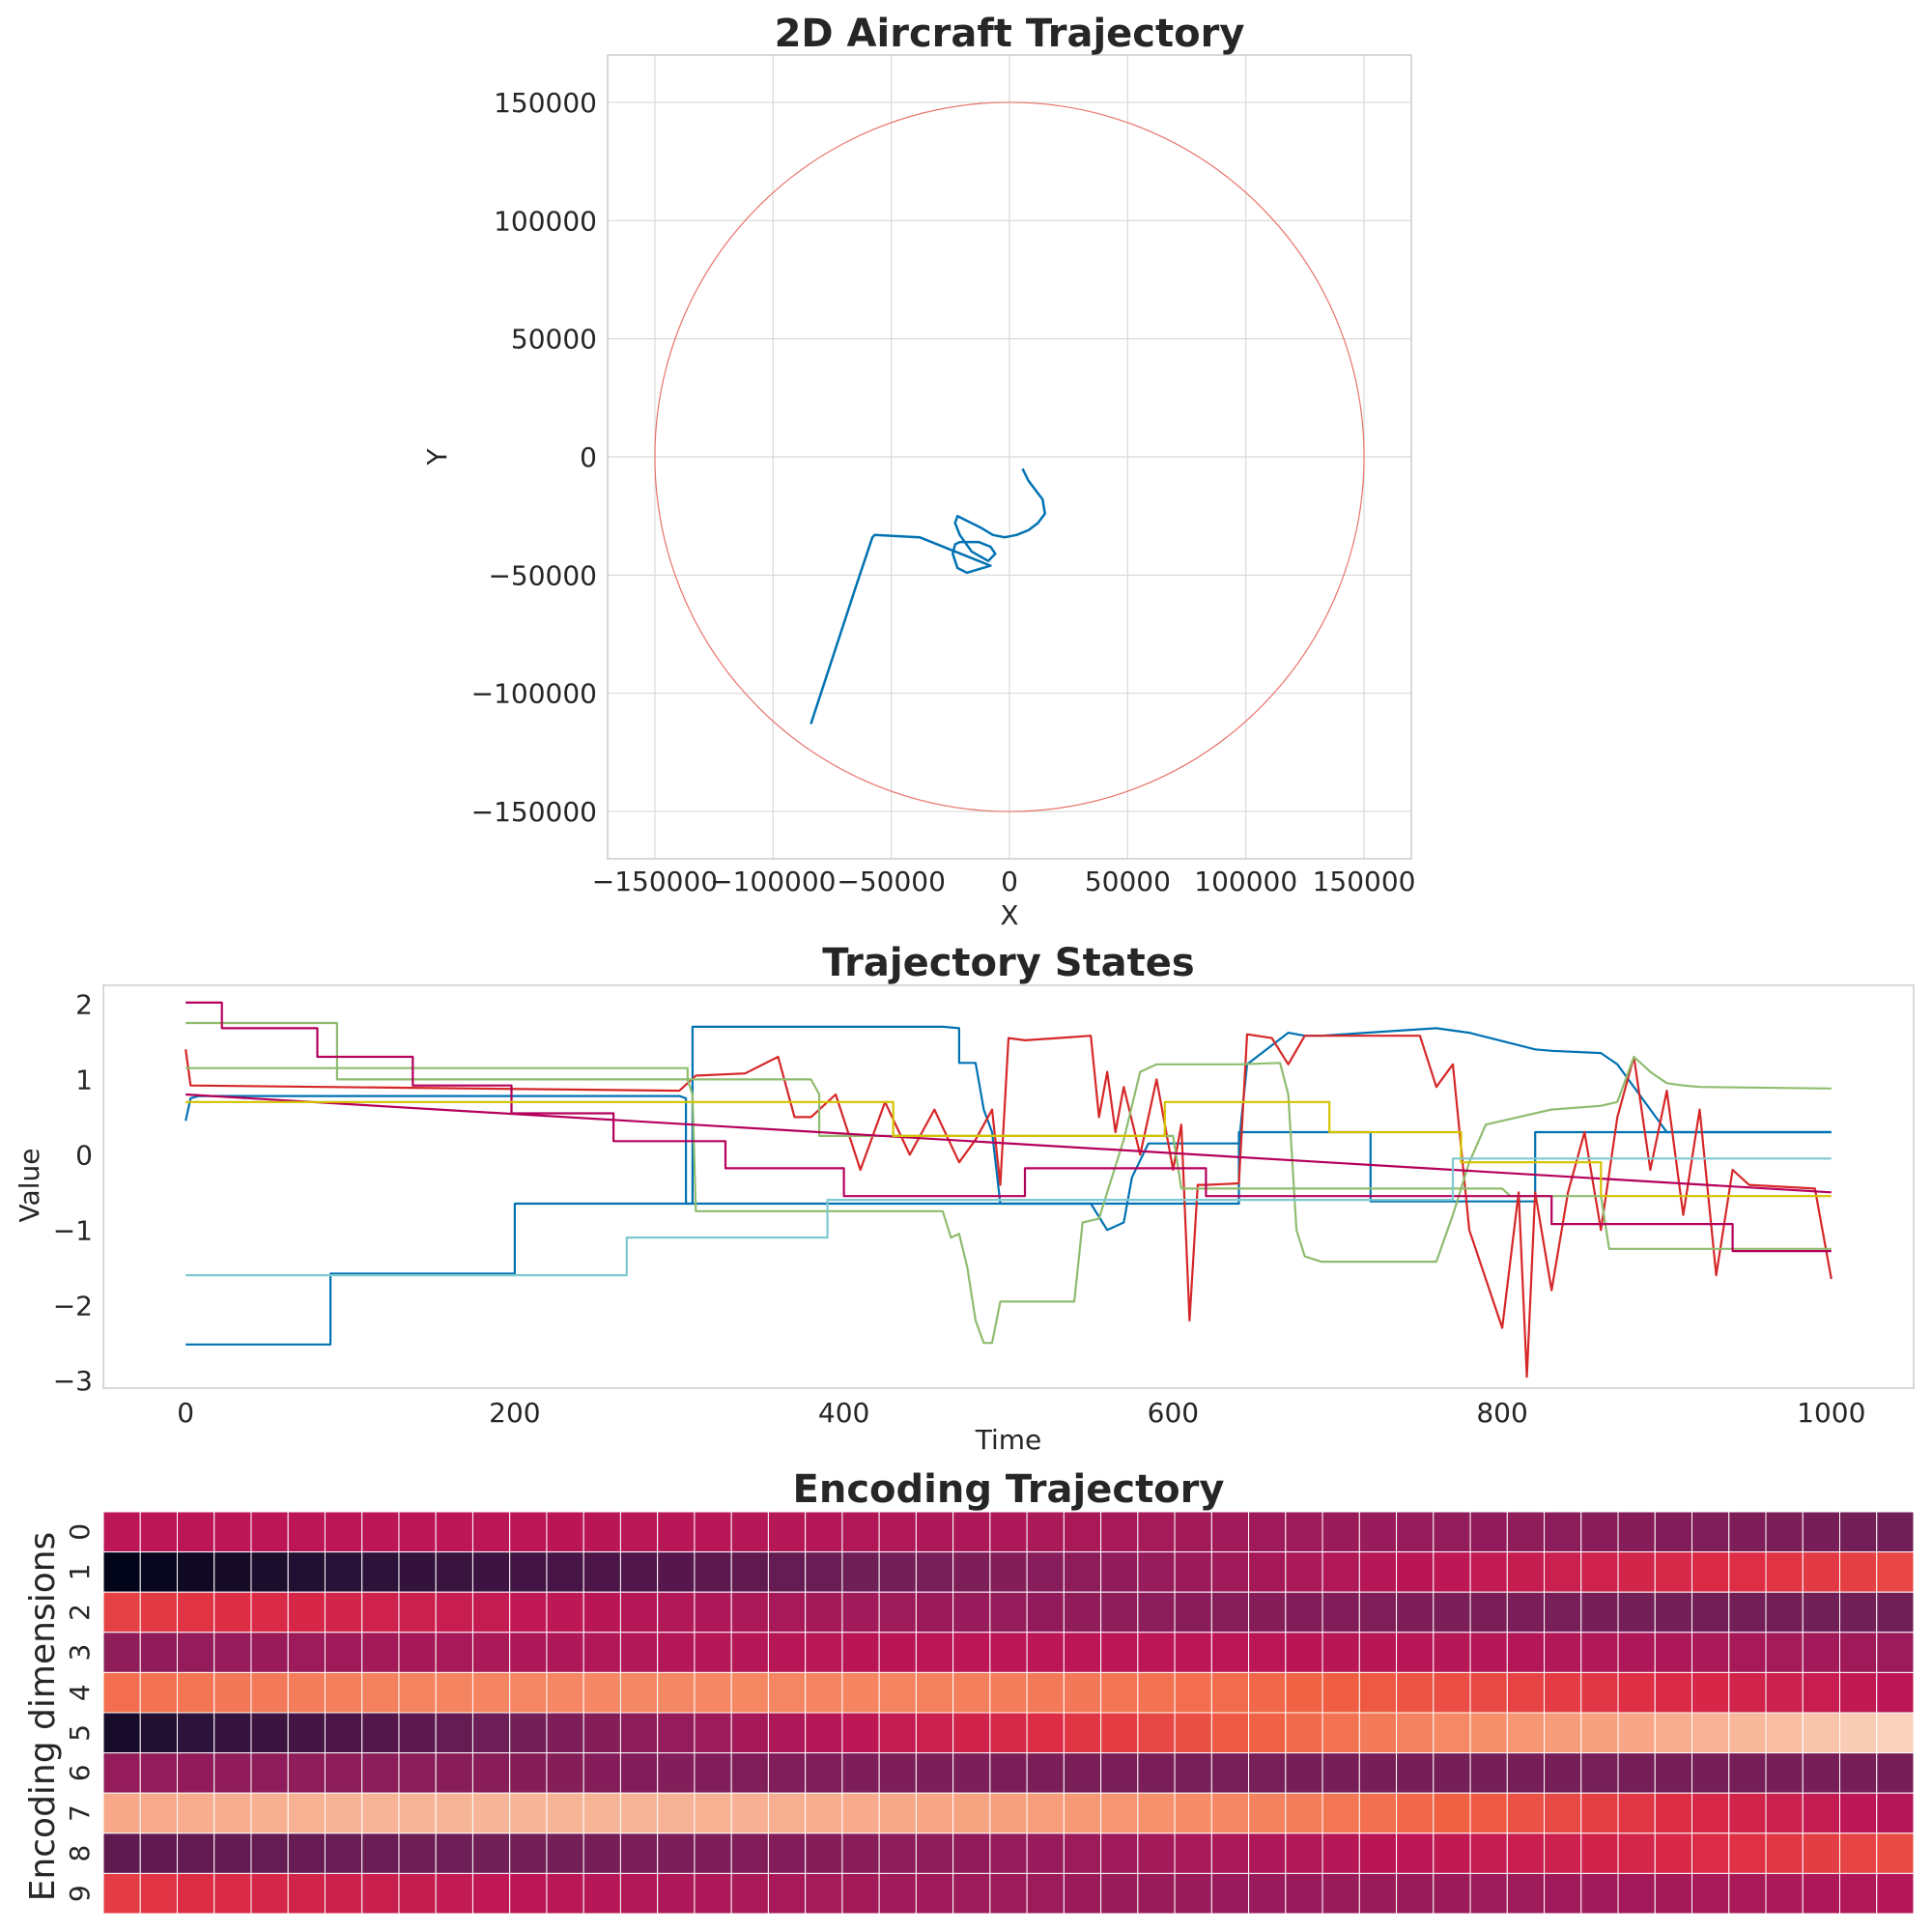  What do you see at coordinates (1009, 1489) in the screenshot?
I see `encoding-heatmap-title: Encoding Trajectory` at bounding box center [1009, 1489].